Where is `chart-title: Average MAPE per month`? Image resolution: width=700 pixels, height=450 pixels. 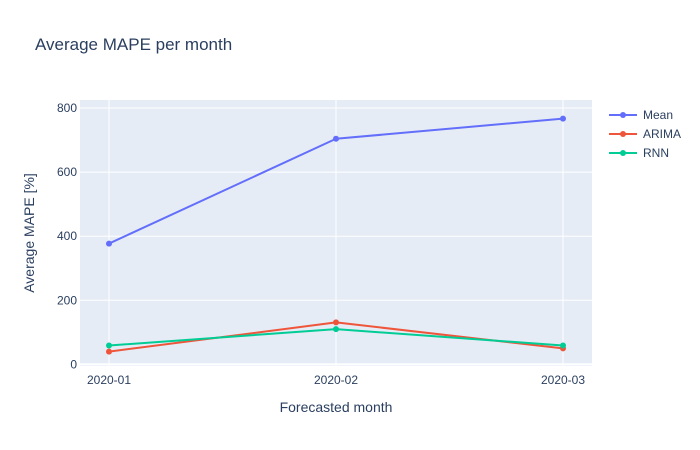 chart-title: Average MAPE per month is located at coordinates (133, 44).